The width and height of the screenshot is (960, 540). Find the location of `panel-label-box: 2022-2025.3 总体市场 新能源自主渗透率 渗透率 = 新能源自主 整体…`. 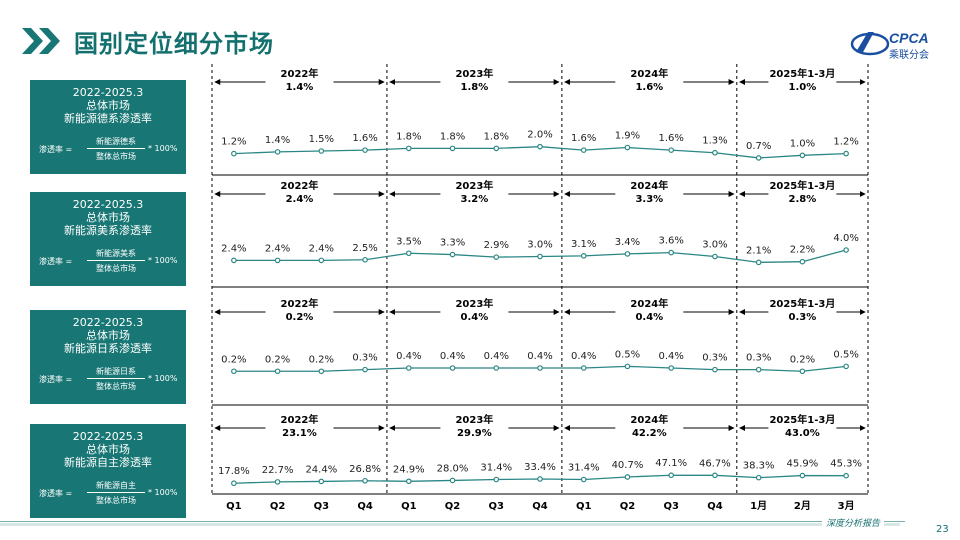

panel-label-box: 2022-2025.3 总体市场 新能源自主渗透率 渗透率 = 新能源自主 整体… is located at coordinates (108, 471).